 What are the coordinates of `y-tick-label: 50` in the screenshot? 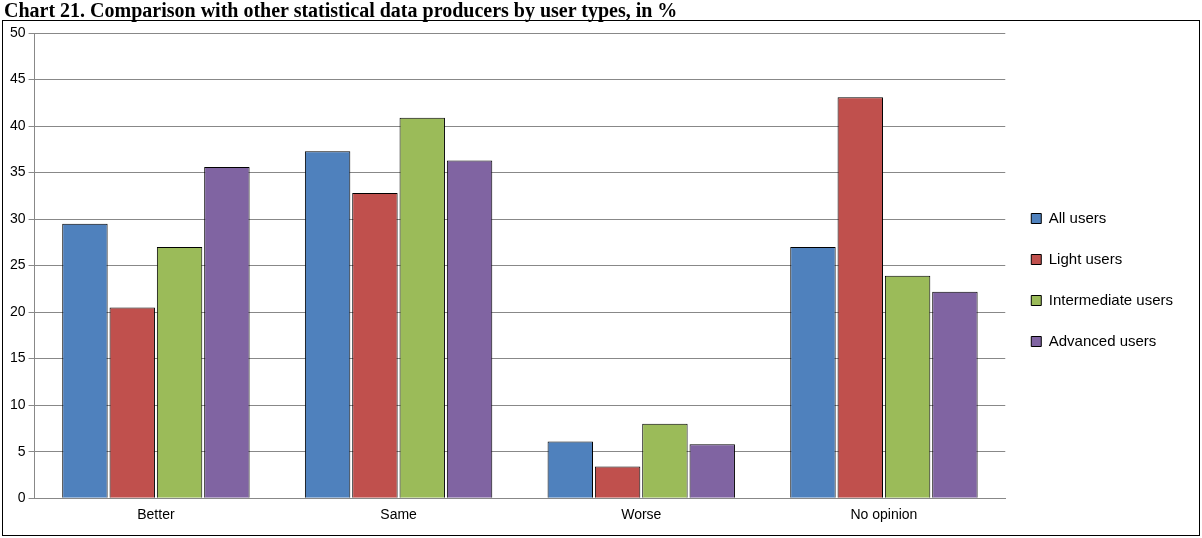 It's located at (17, 31).